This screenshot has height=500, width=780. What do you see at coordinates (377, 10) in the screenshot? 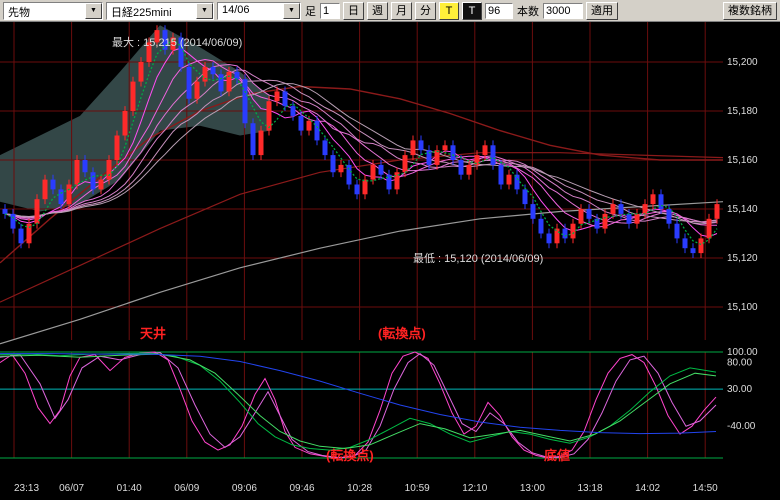
I see `period-week-button: 週` at bounding box center [377, 10].